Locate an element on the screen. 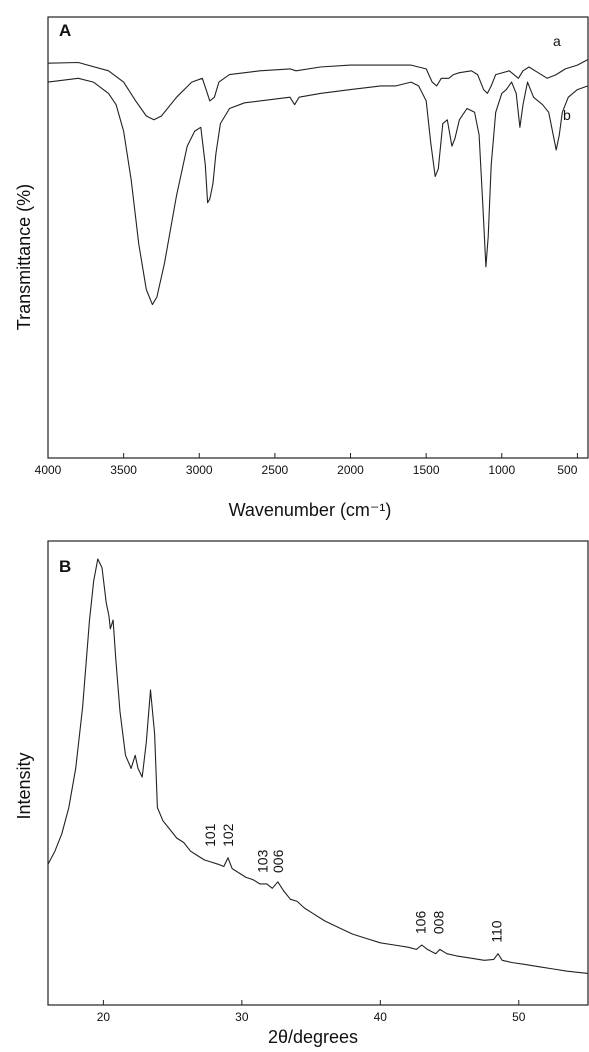  x-tick-label: 1000 is located at coordinates (501, 470).